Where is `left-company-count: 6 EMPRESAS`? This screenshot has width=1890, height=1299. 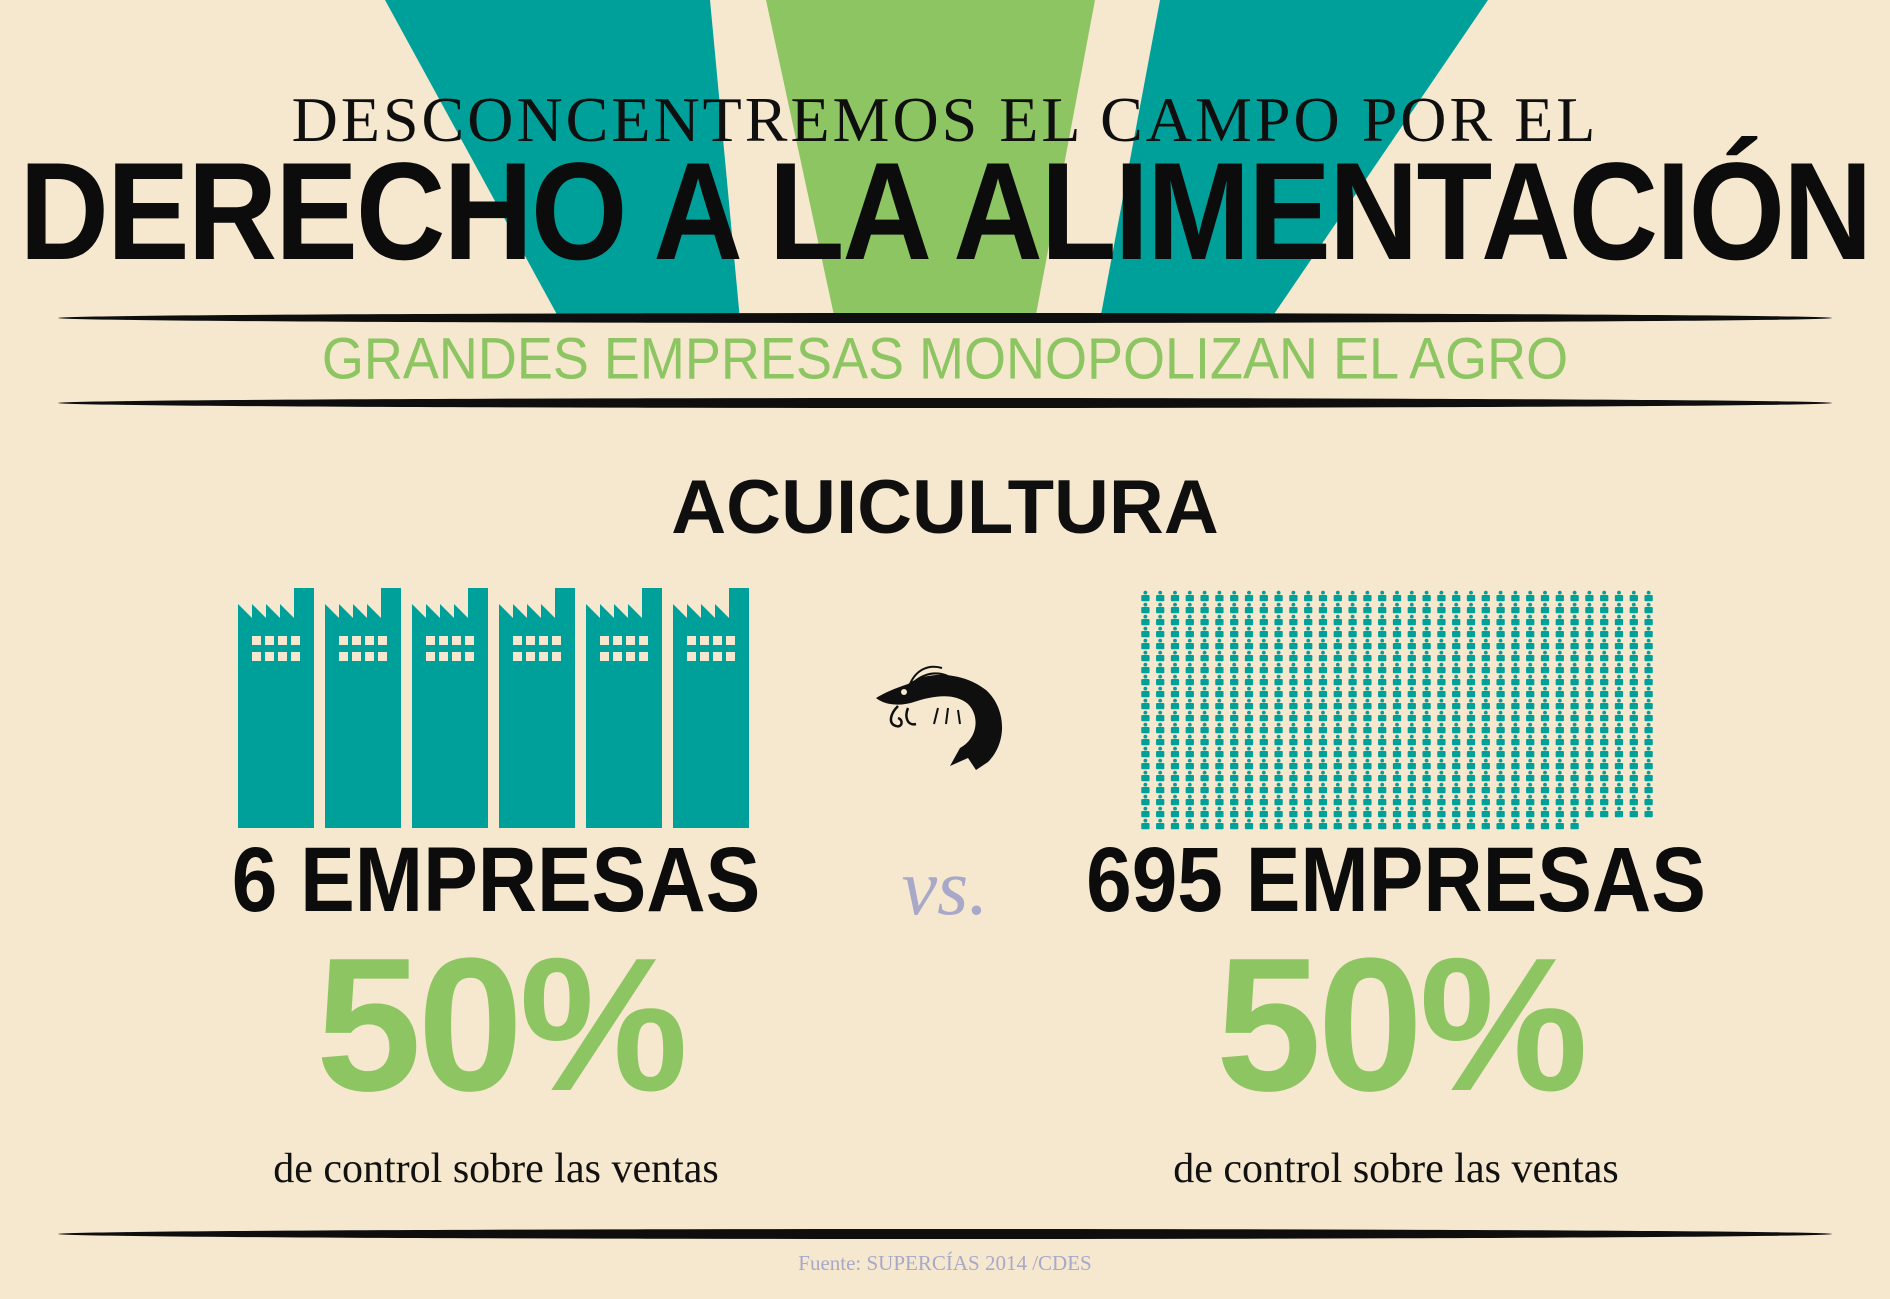 left-company-count: 6 EMPRESAS is located at coordinates (496, 880).